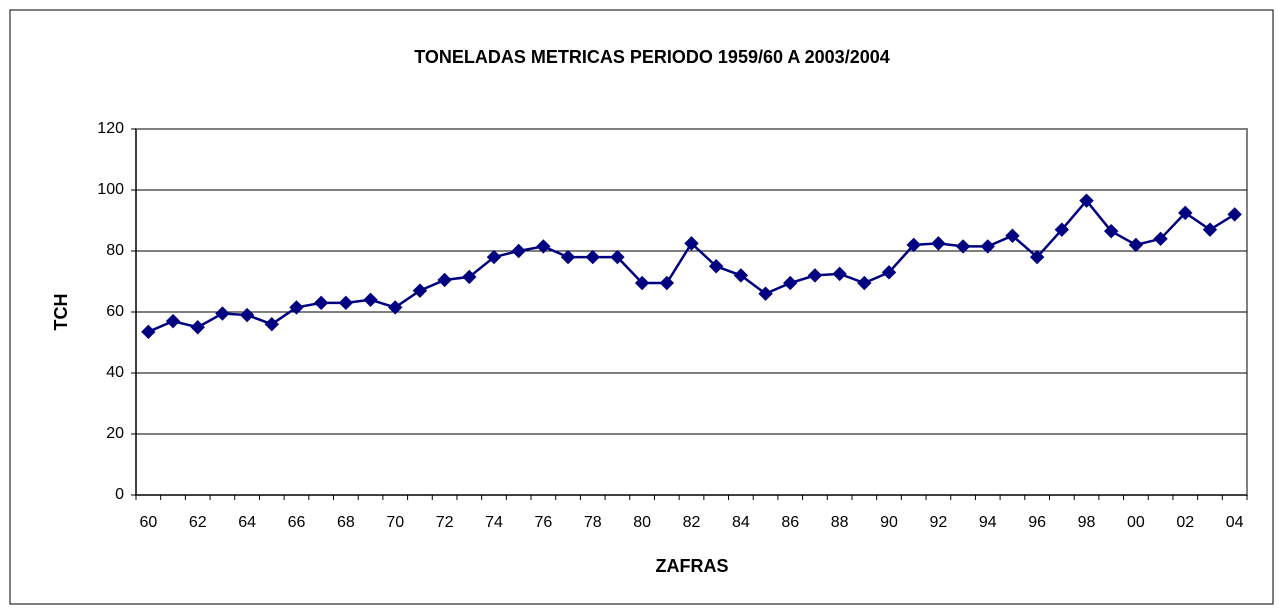 This screenshot has height=611, width=1279. I want to click on x-tick-label: 62, so click(198, 522).